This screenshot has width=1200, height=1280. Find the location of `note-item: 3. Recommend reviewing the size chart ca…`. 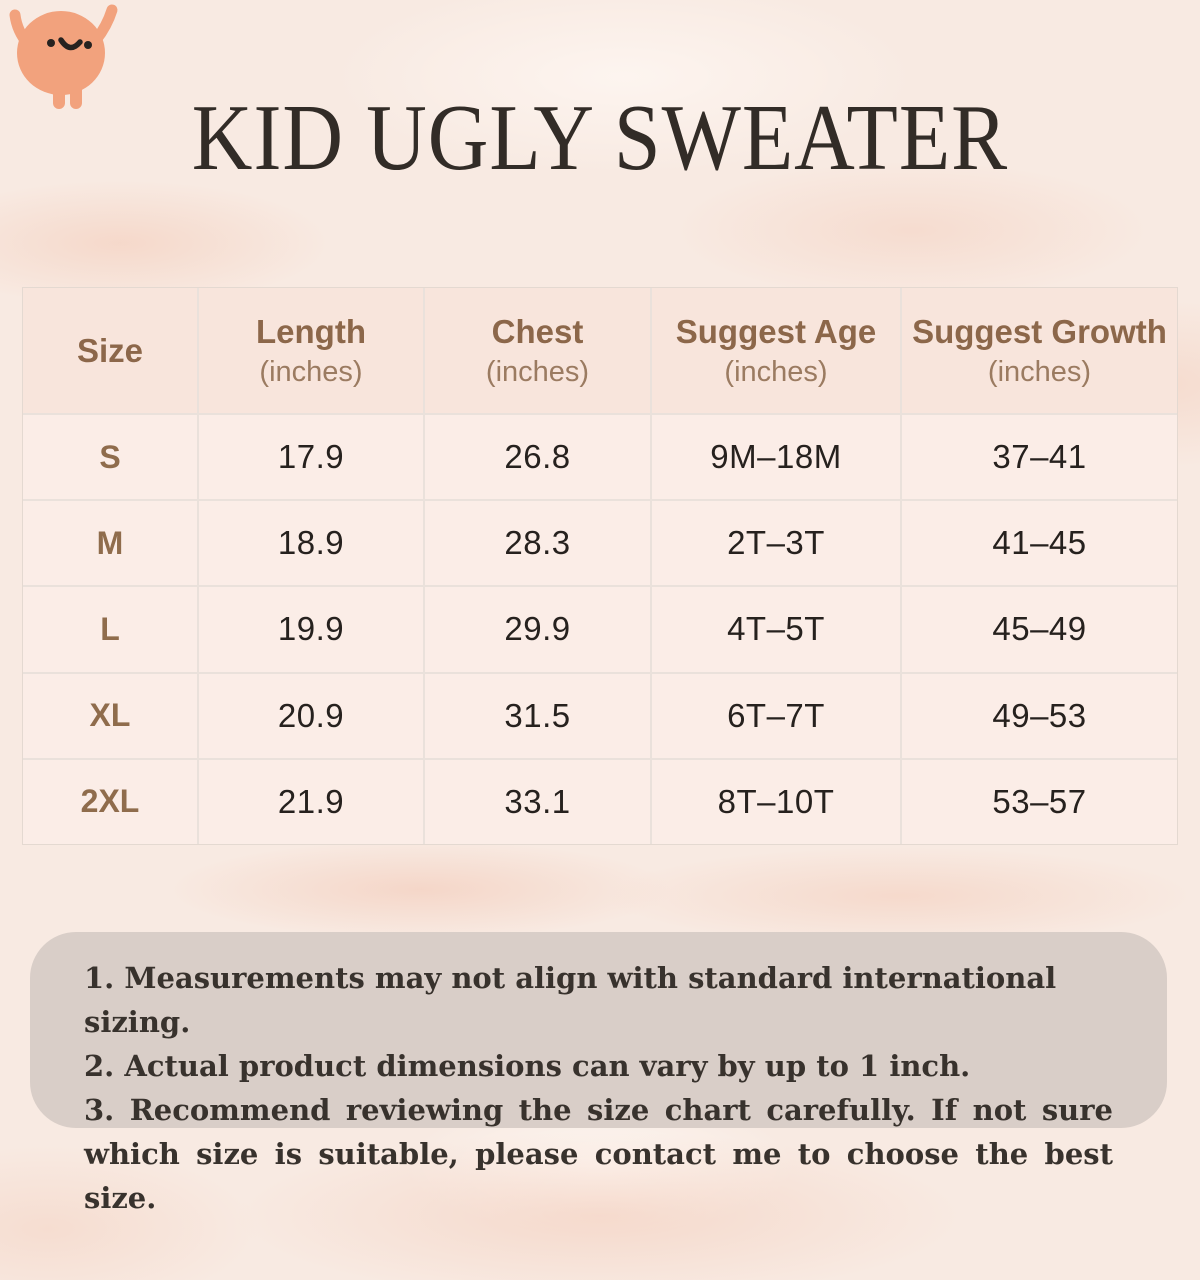

note-item: 3. Recommend reviewing the size chart ca… is located at coordinates (598, 1154).